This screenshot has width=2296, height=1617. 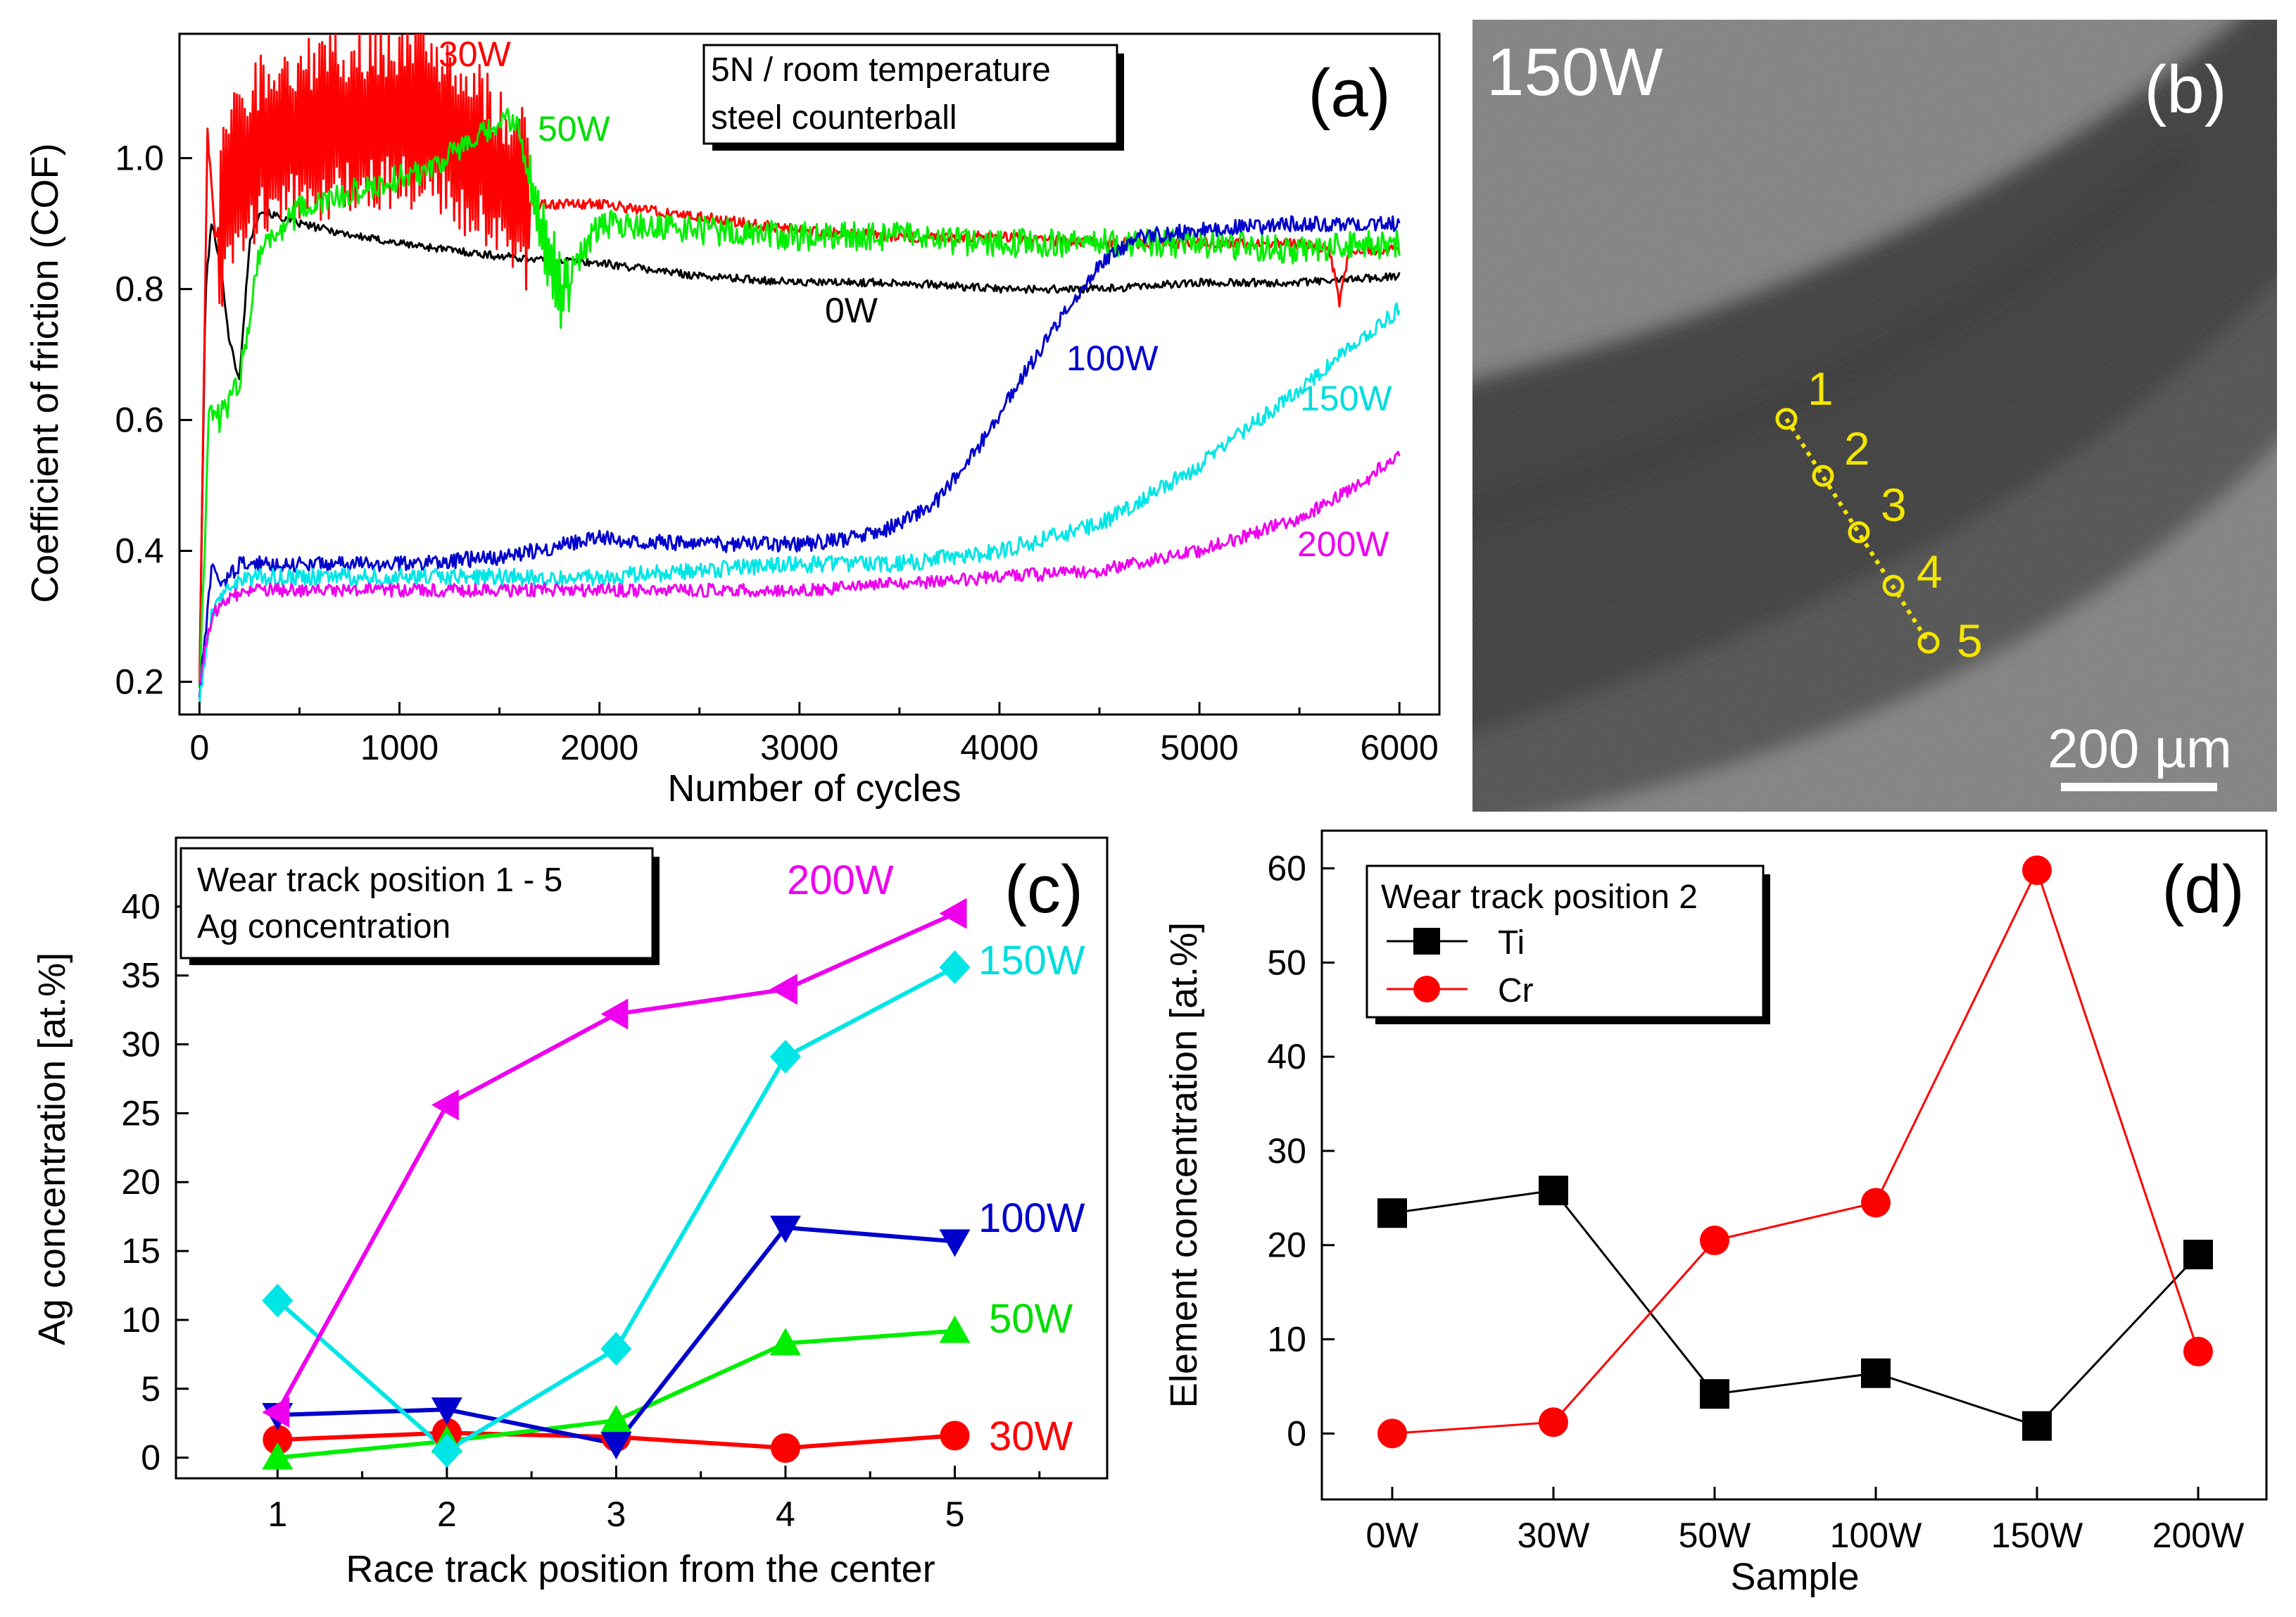 What do you see at coordinates (1031, 1319) in the screenshot?
I see `series-label-c-50w: 50W` at bounding box center [1031, 1319].